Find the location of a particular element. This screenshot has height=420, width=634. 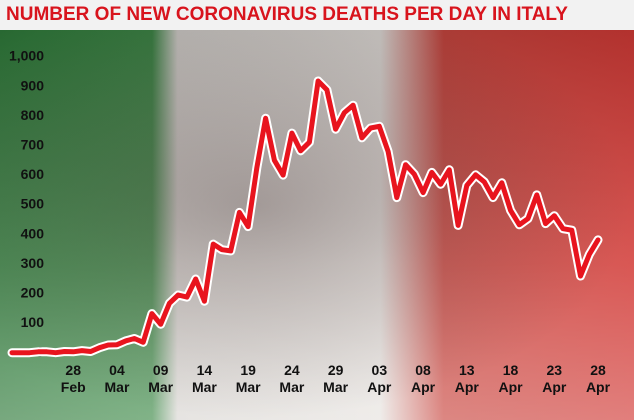

y-tick-label: 100 is located at coordinates (33, 322).